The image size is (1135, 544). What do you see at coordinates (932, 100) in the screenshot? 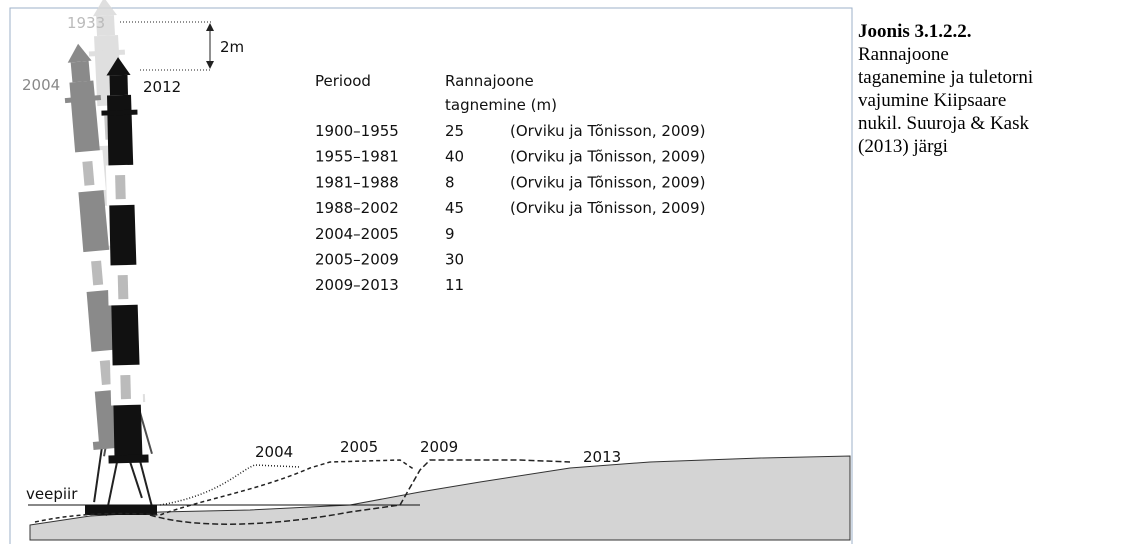
I see `caption-line: vajumine Kiipsaare` at bounding box center [932, 100].